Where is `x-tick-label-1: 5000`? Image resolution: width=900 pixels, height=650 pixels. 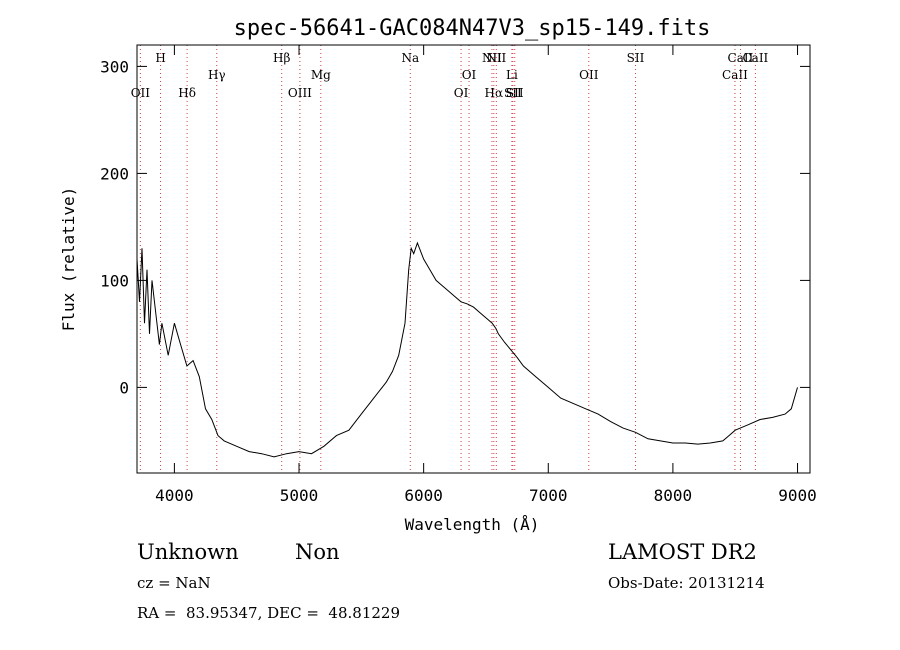
x-tick-label-1: 5000 is located at coordinates (299, 495).